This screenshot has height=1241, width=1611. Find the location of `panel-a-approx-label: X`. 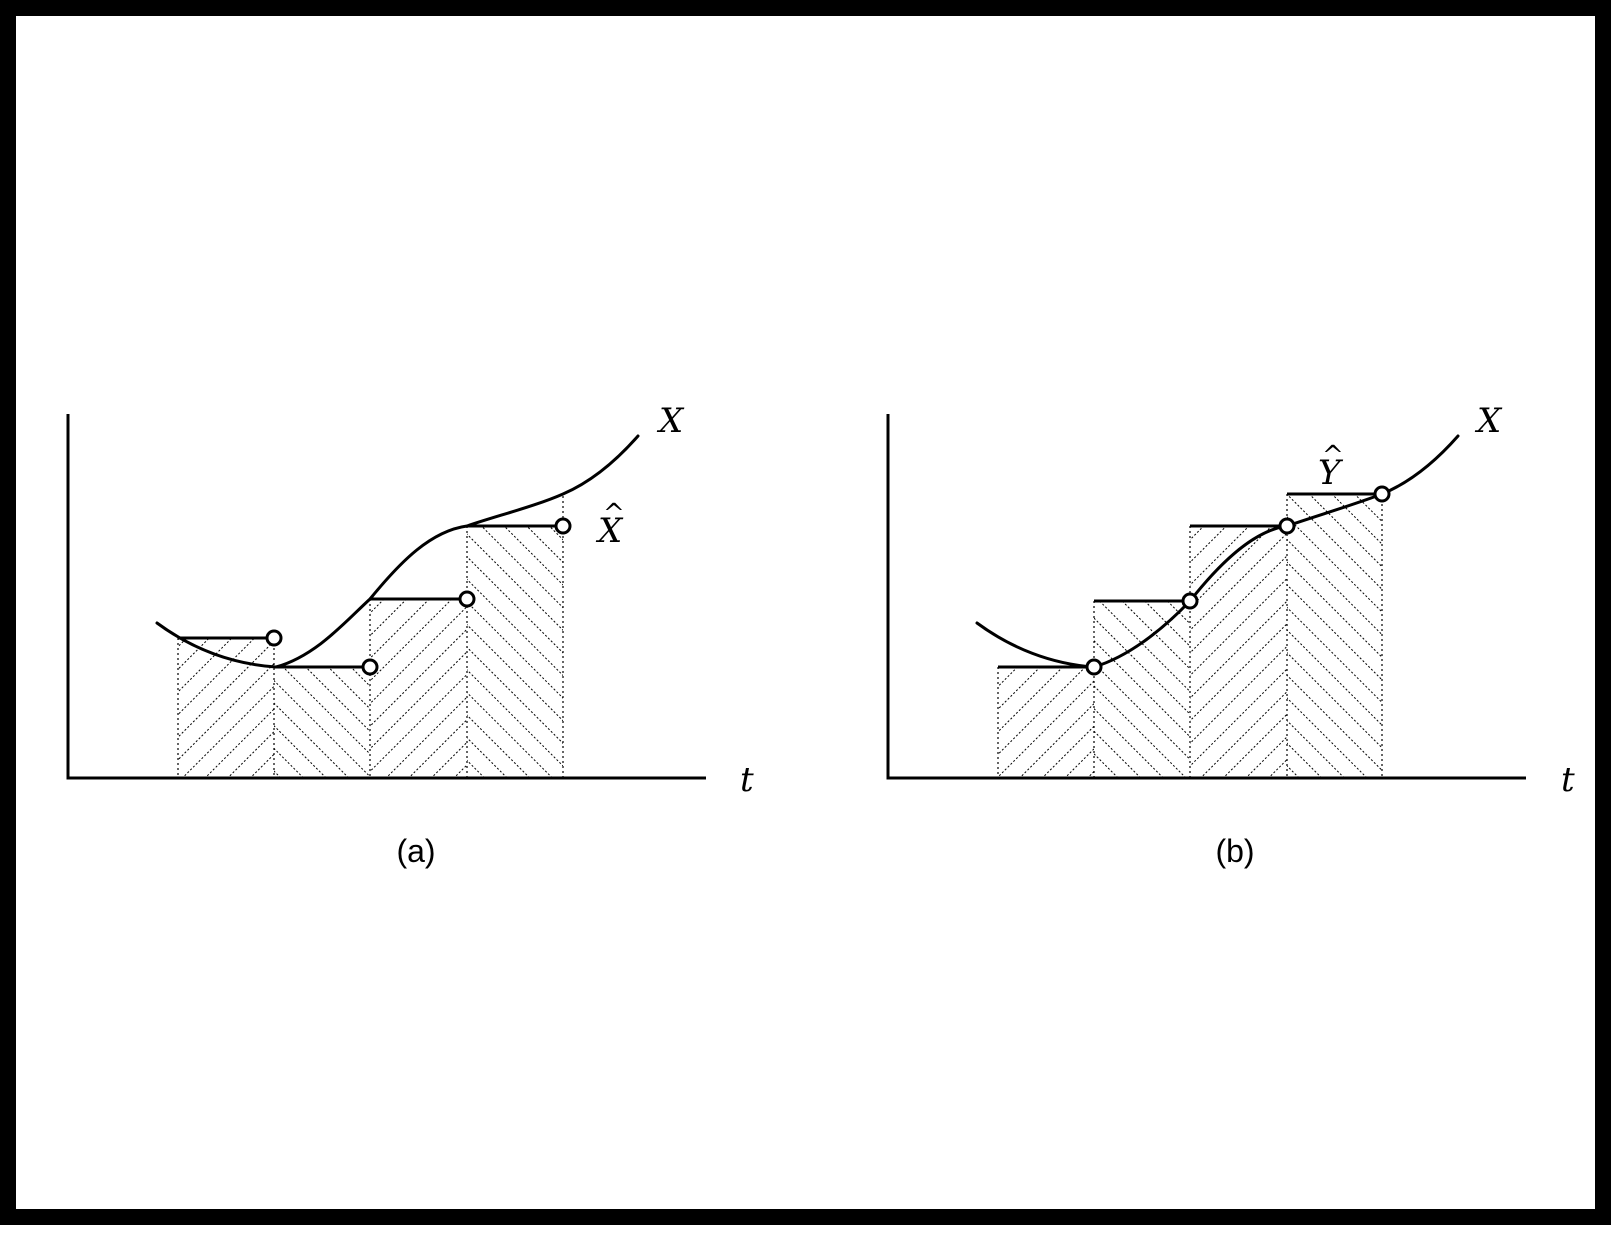

panel-a-approx-label: X is located at coordinates (609, 531).